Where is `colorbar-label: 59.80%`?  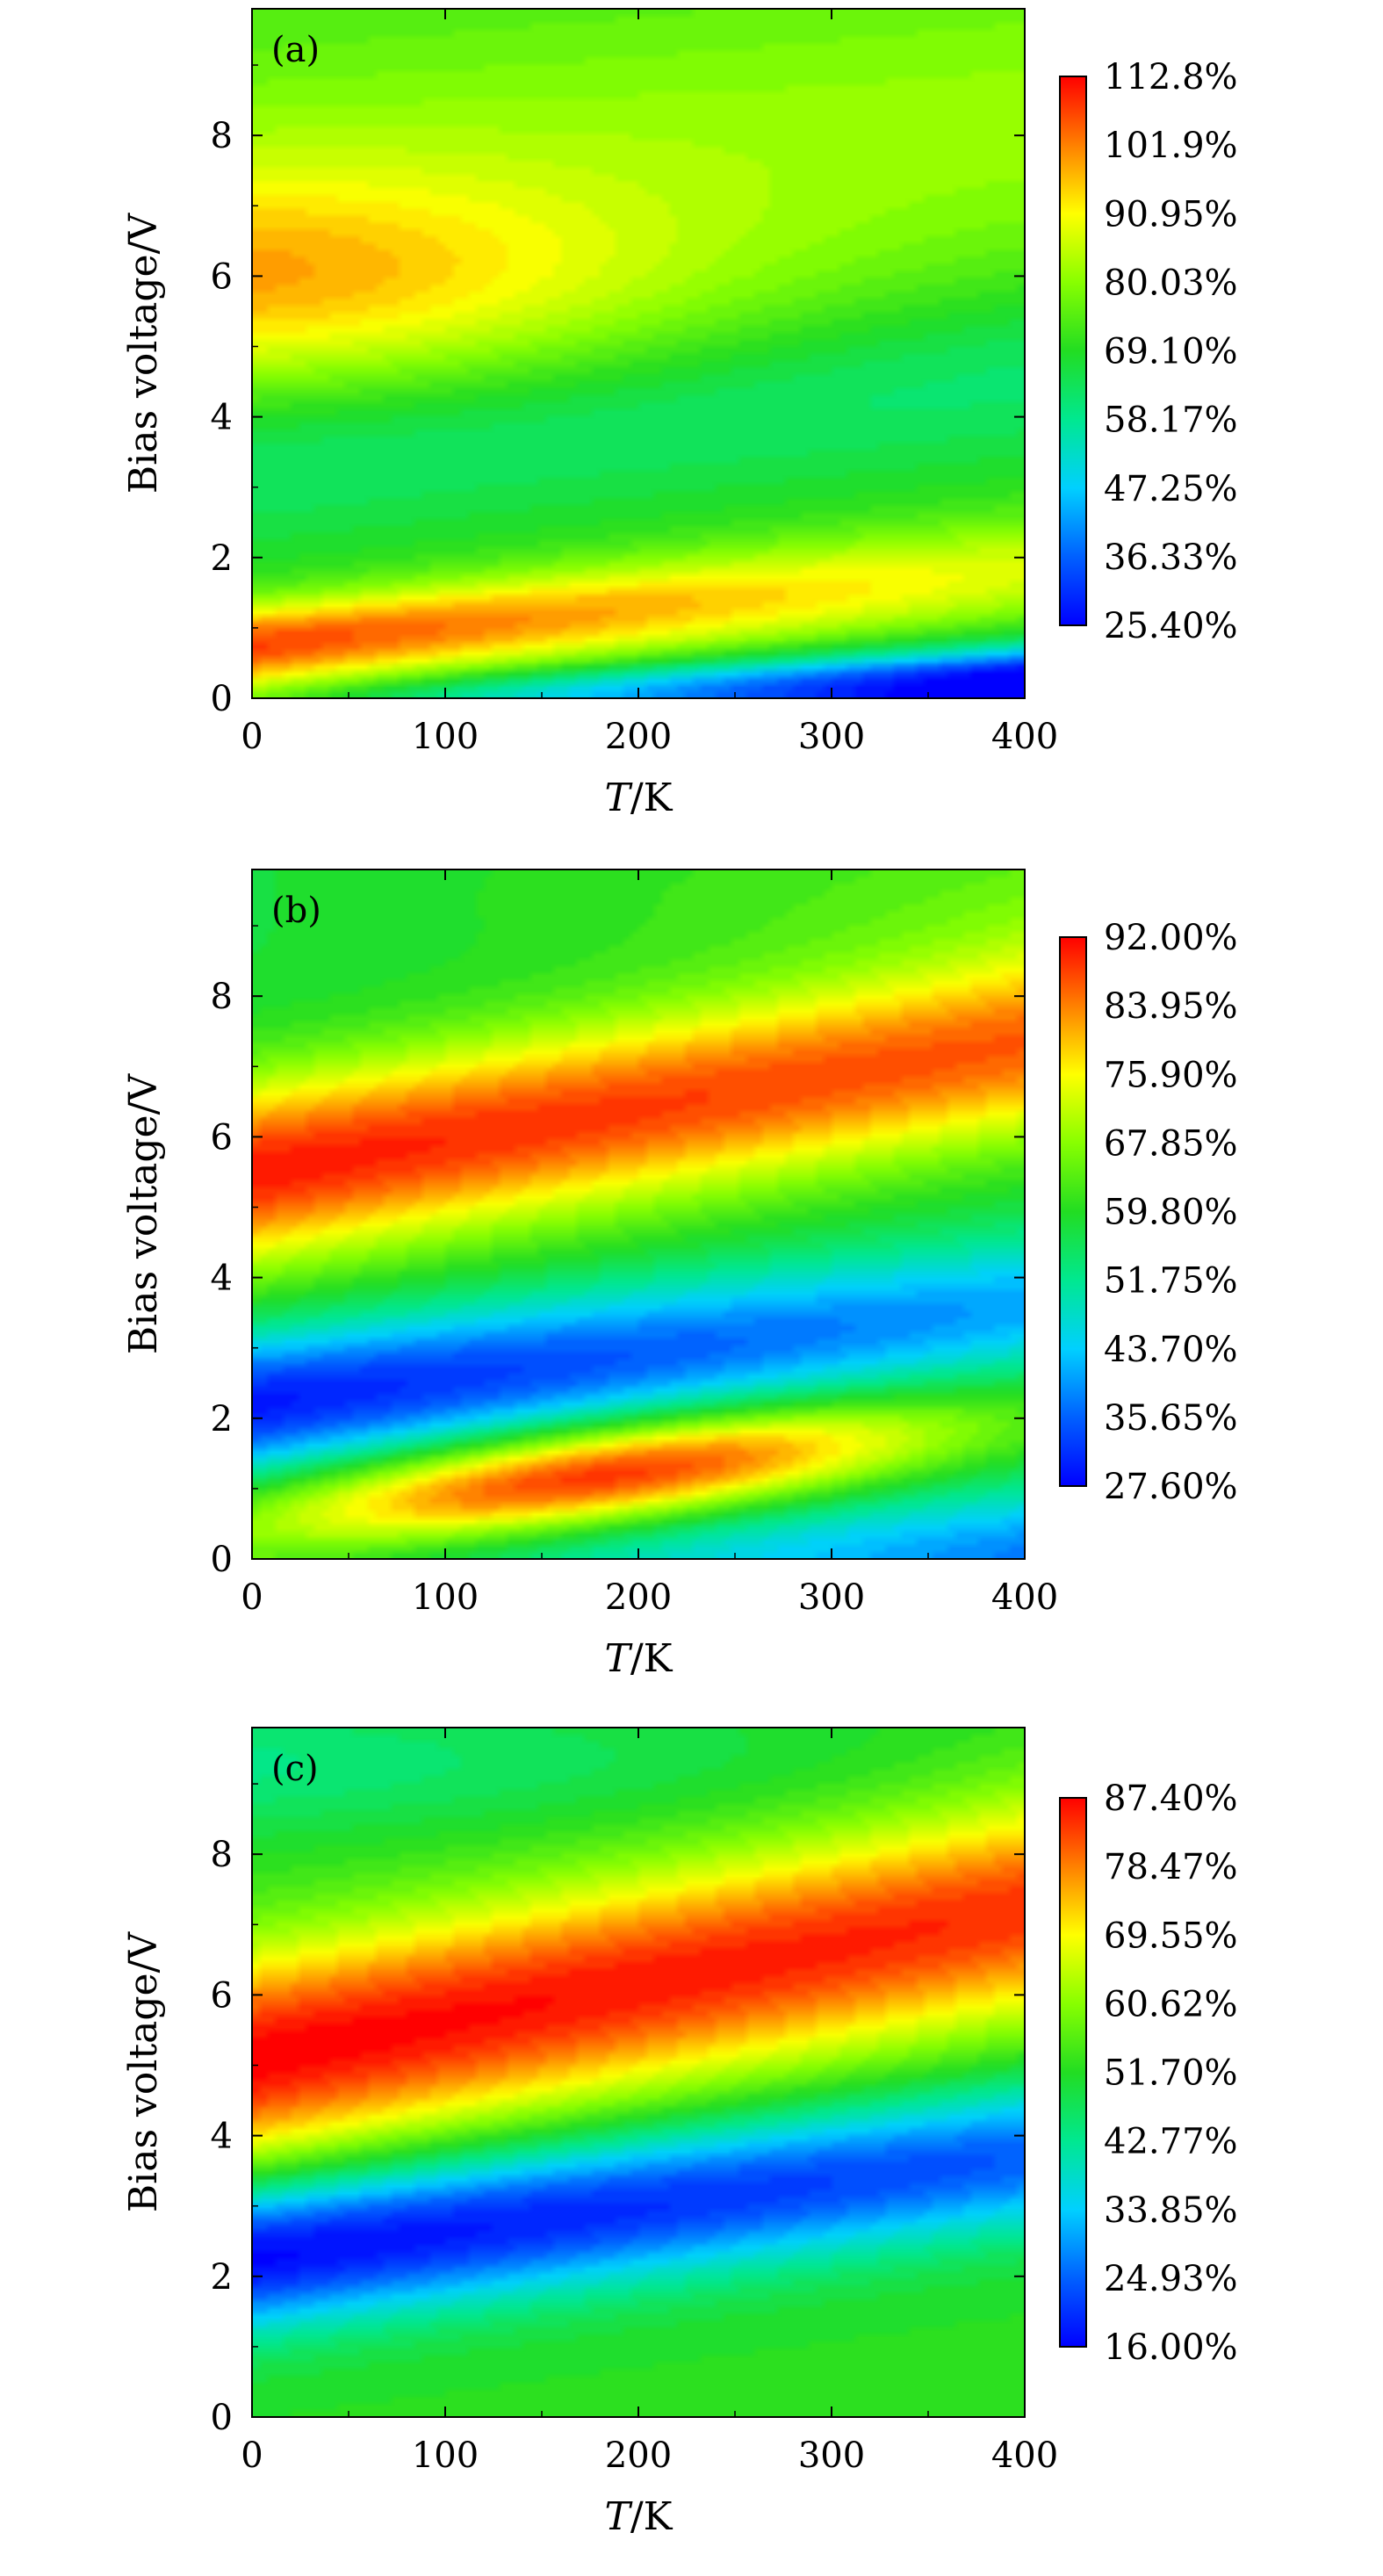
colorbar-label: 59.80% is located at coordinates (1171, 1213).